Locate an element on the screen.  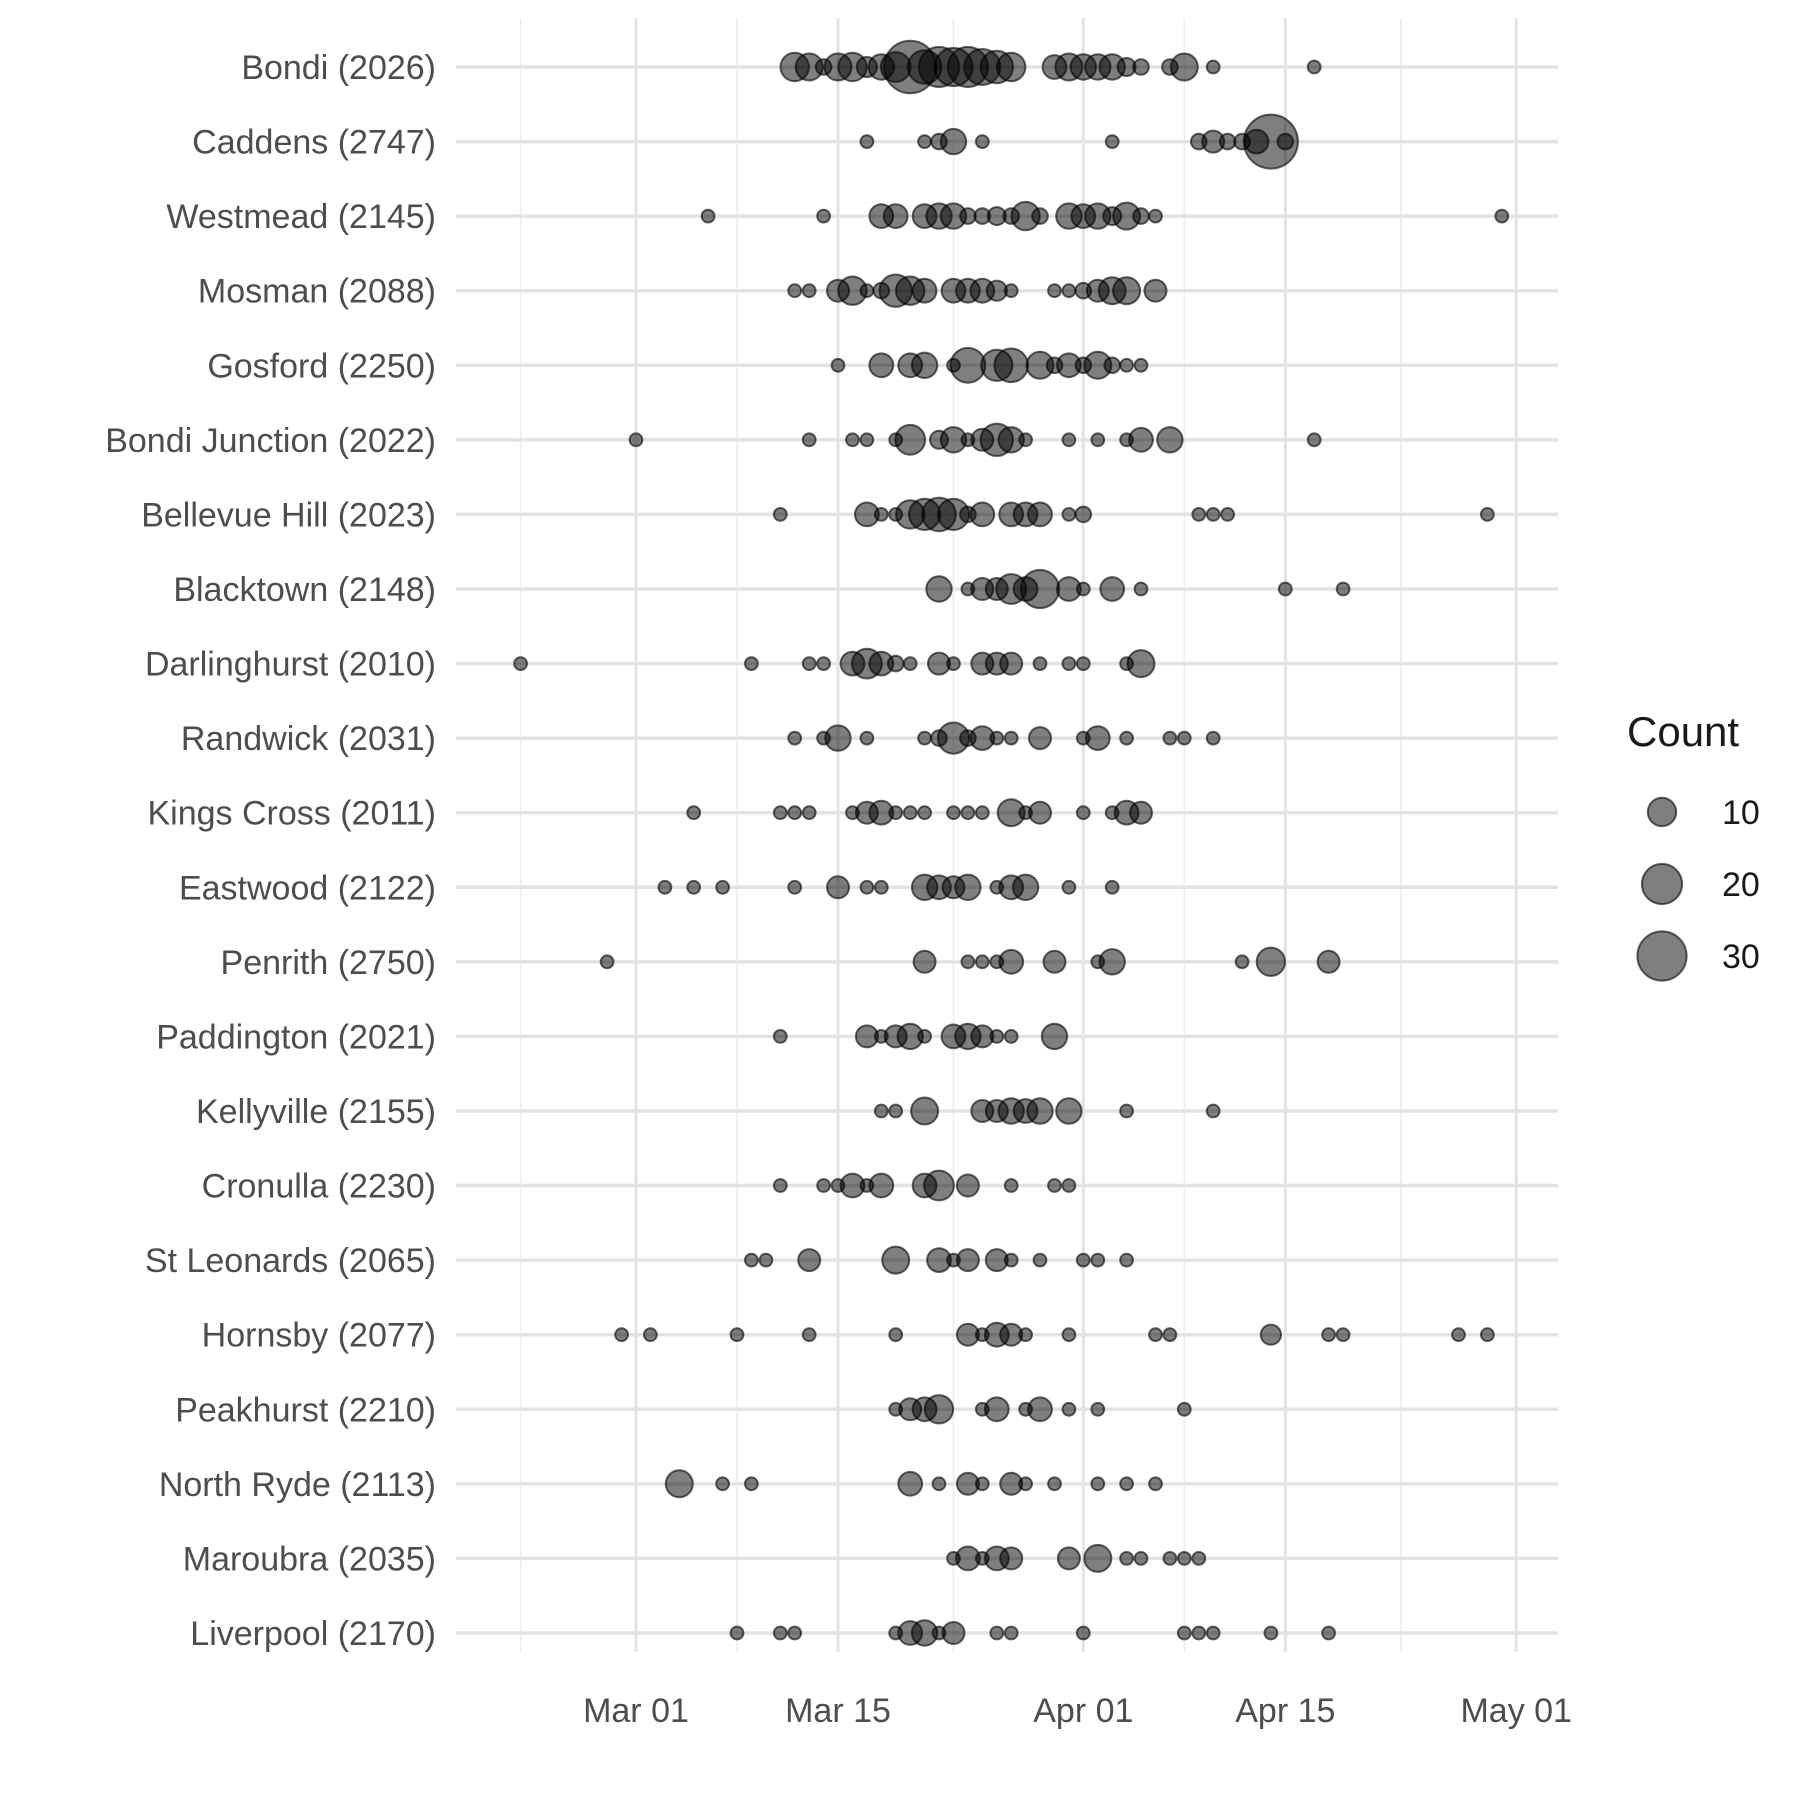
legend-items: 10 20 30 is located at coordinates (1698, 888).